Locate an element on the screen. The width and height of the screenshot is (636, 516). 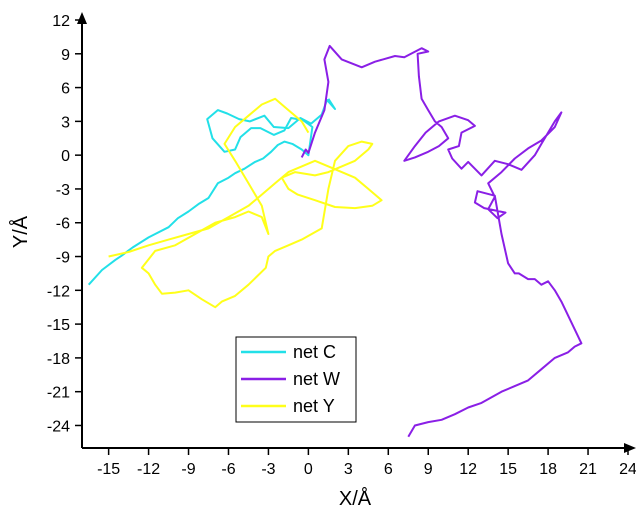
x-tick-label: 0 is located at coordinates (308, 469).